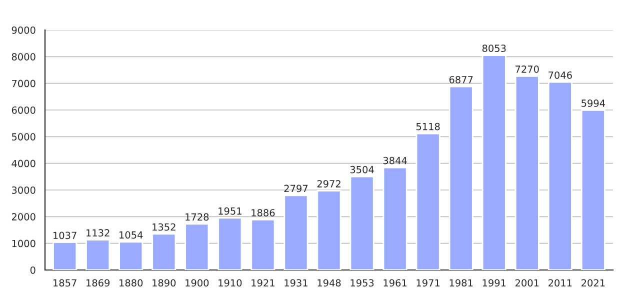  I want to click on data-label: 1352, so click(164, 227).